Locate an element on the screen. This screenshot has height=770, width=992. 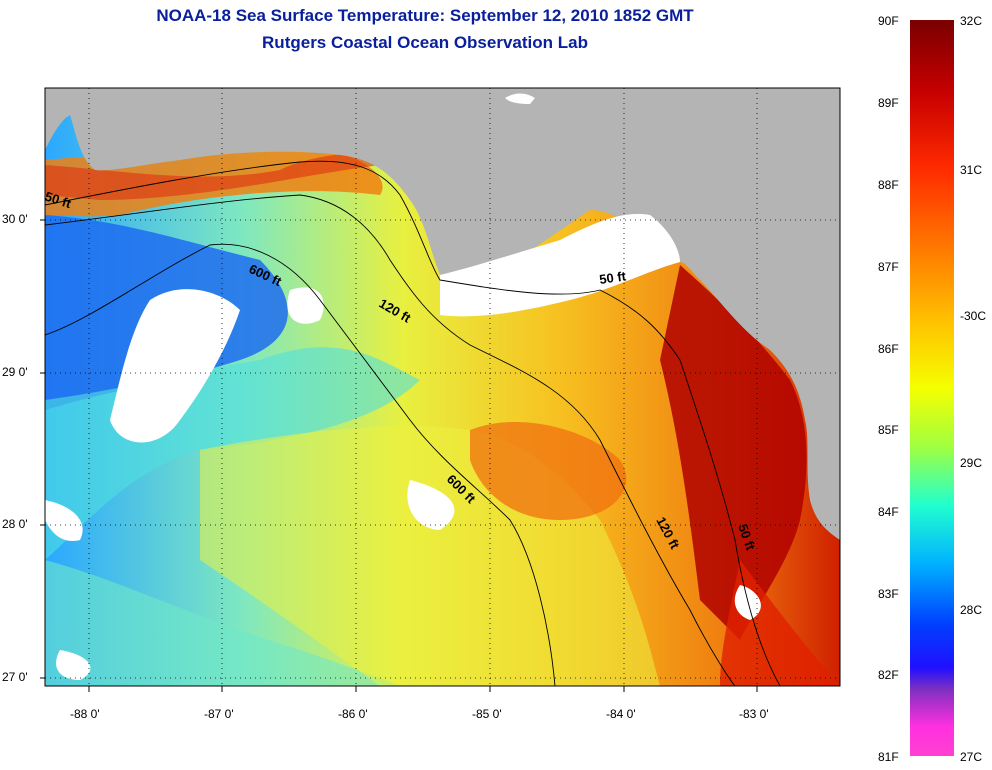
contour-label: 50 ft is located at coordinates (612, 277).